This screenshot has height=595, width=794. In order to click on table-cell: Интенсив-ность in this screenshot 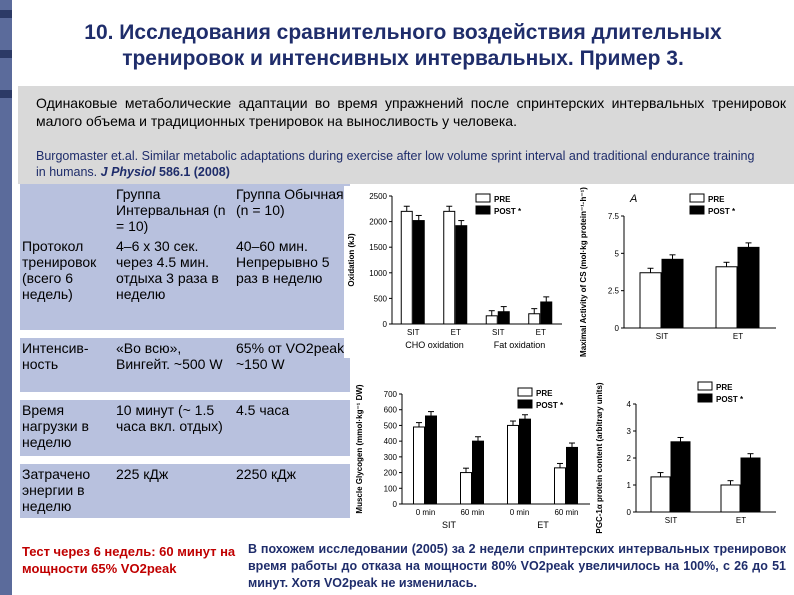, I will do `click(67, 363)`.